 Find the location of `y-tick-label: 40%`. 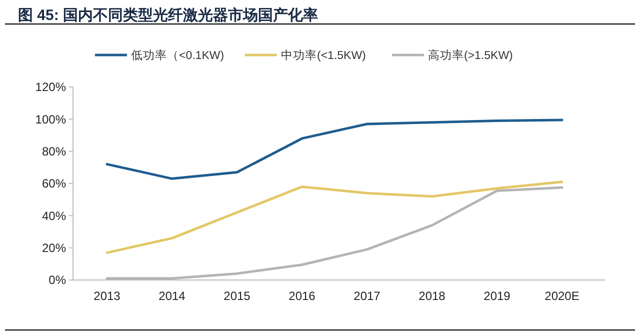

y-tick-label: 40% is located at coordinates (54, 215).